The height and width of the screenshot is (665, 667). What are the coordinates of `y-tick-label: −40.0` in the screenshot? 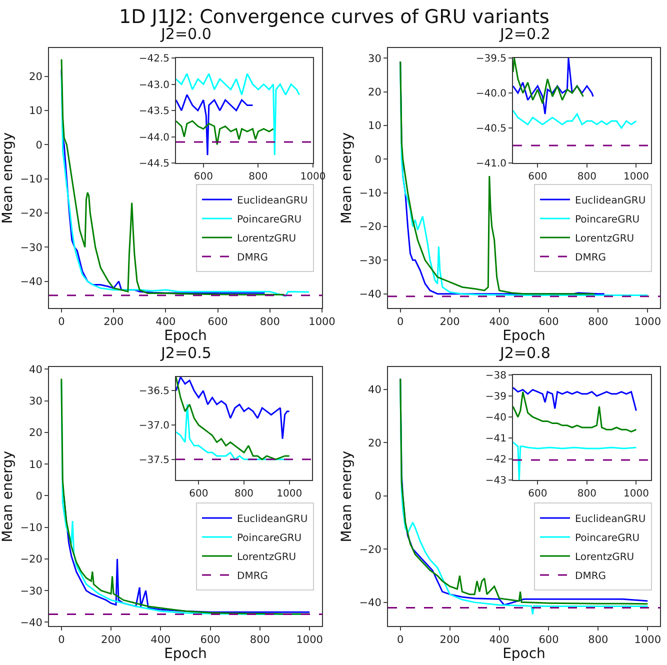 It's located at (491, 94).